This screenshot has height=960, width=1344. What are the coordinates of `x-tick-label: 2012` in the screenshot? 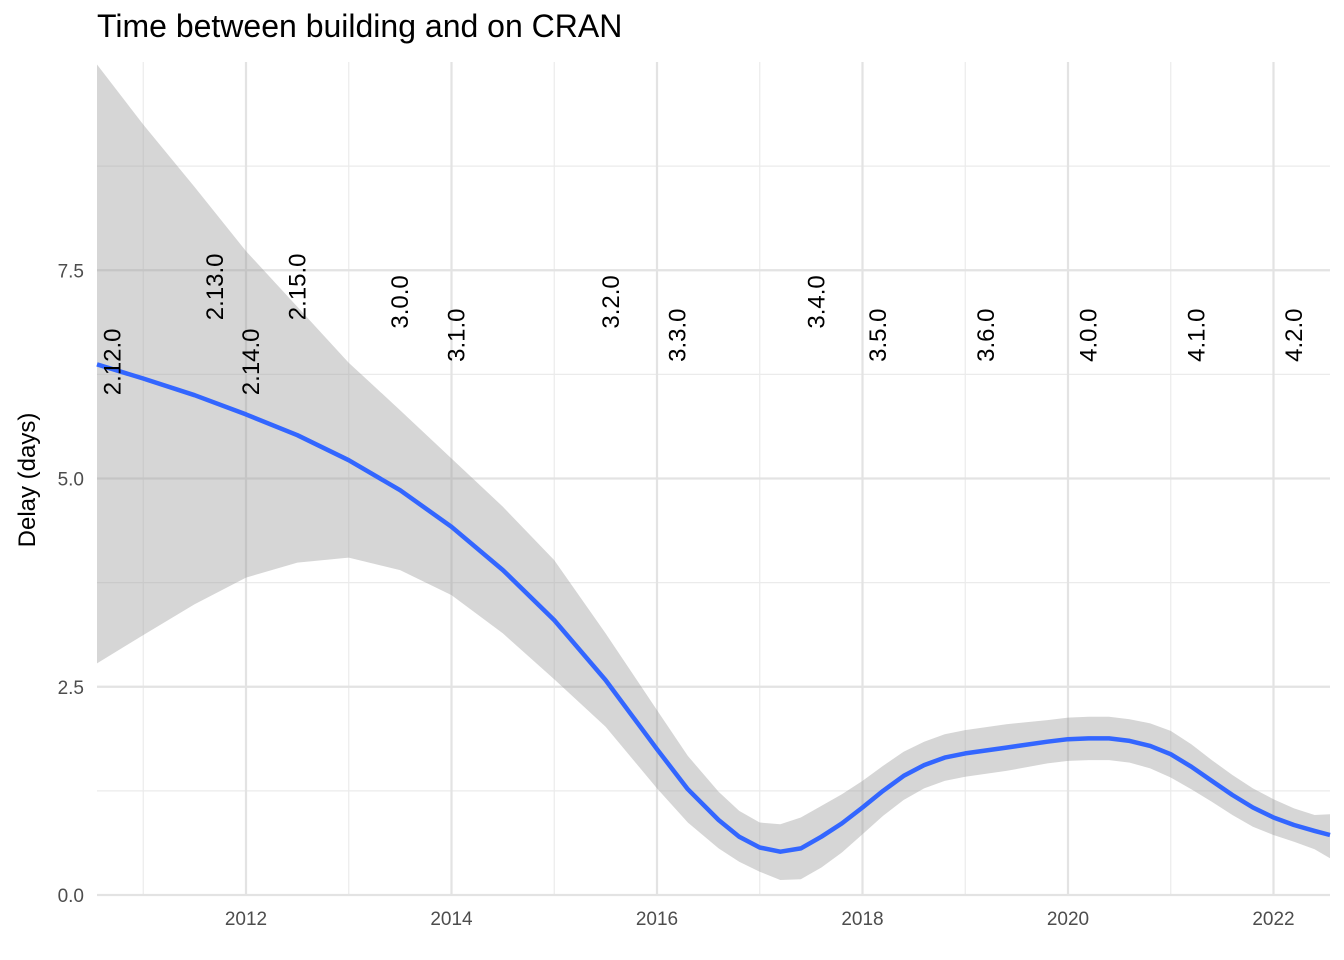 It's located at (246, 919).